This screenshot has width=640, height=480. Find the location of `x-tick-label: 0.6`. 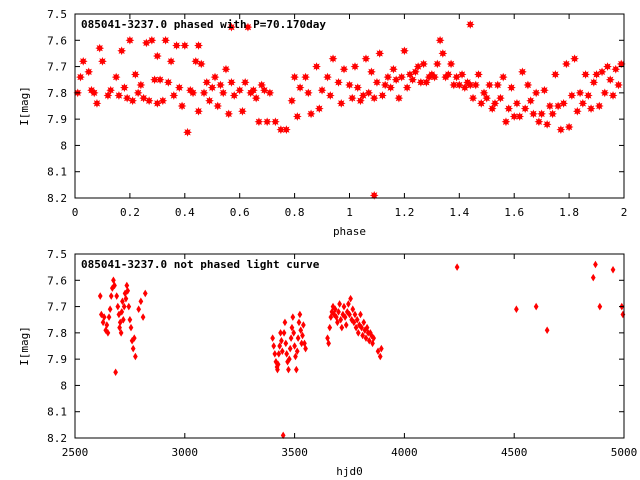

x-tick-label: 0.6 is located at coordinates (240, 212).